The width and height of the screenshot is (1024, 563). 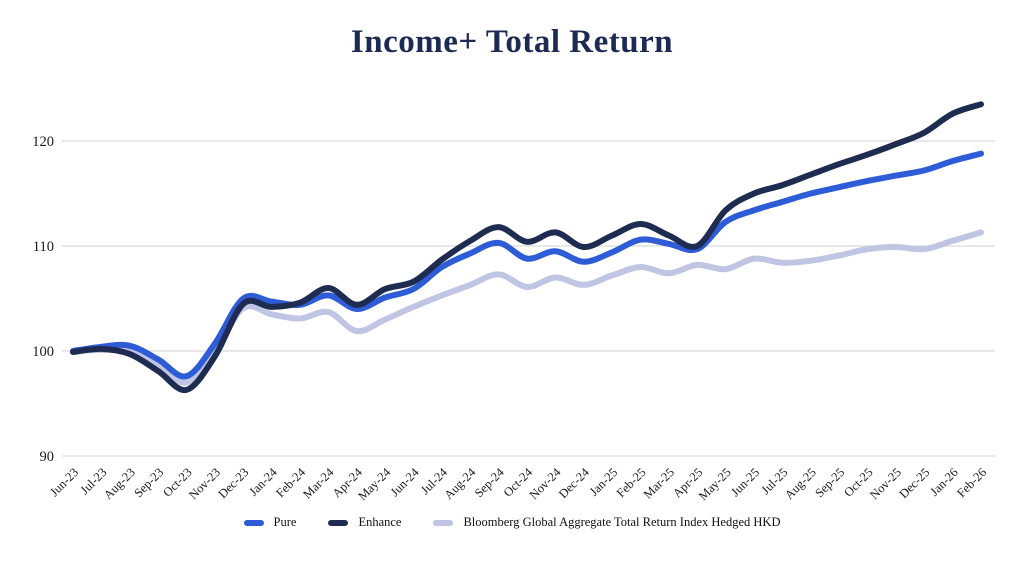 What do you see at coordinates (374, 484) in the screenshot?
I see `x-tick-label: May-24` at bounding box center [374, 484].